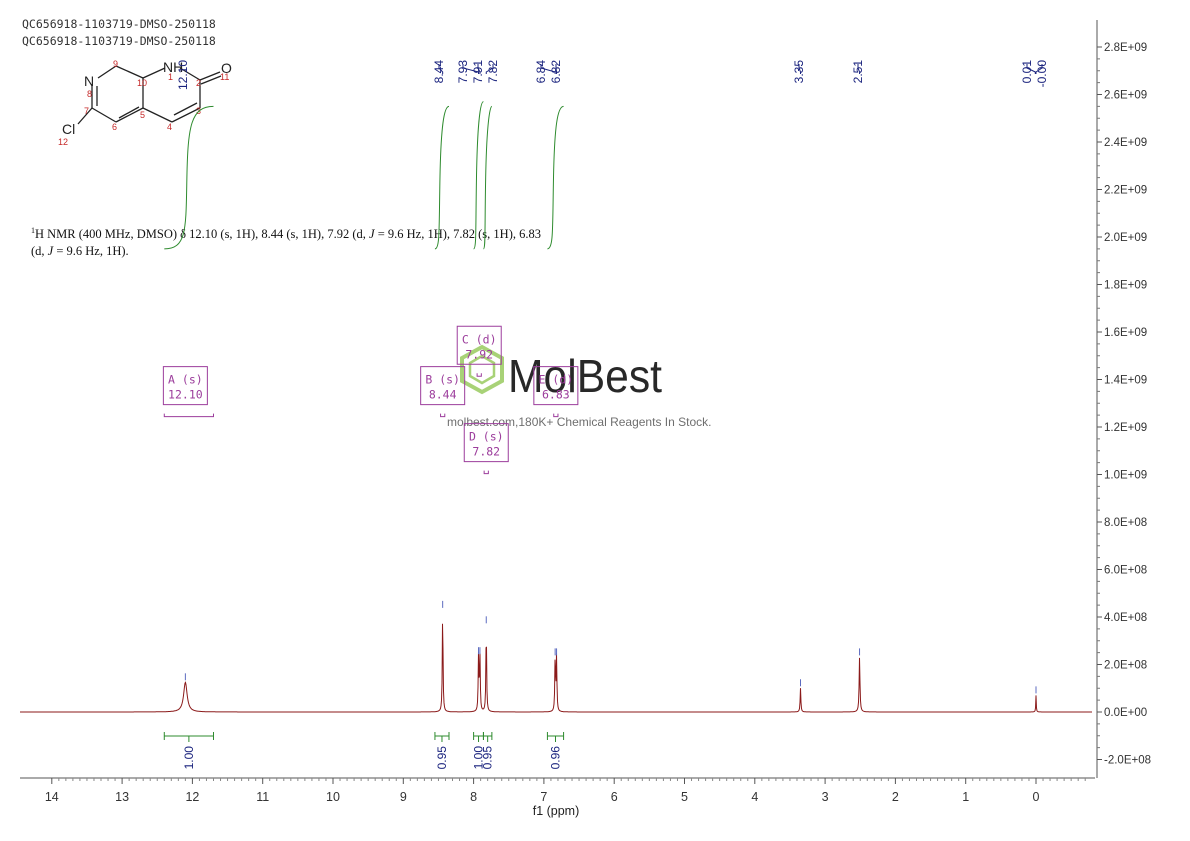 This screenshot has width=1190, height=841. Describe the element at coordinates (614, 797) in the screenshot. I see `x-tick-label: 6` at that location.